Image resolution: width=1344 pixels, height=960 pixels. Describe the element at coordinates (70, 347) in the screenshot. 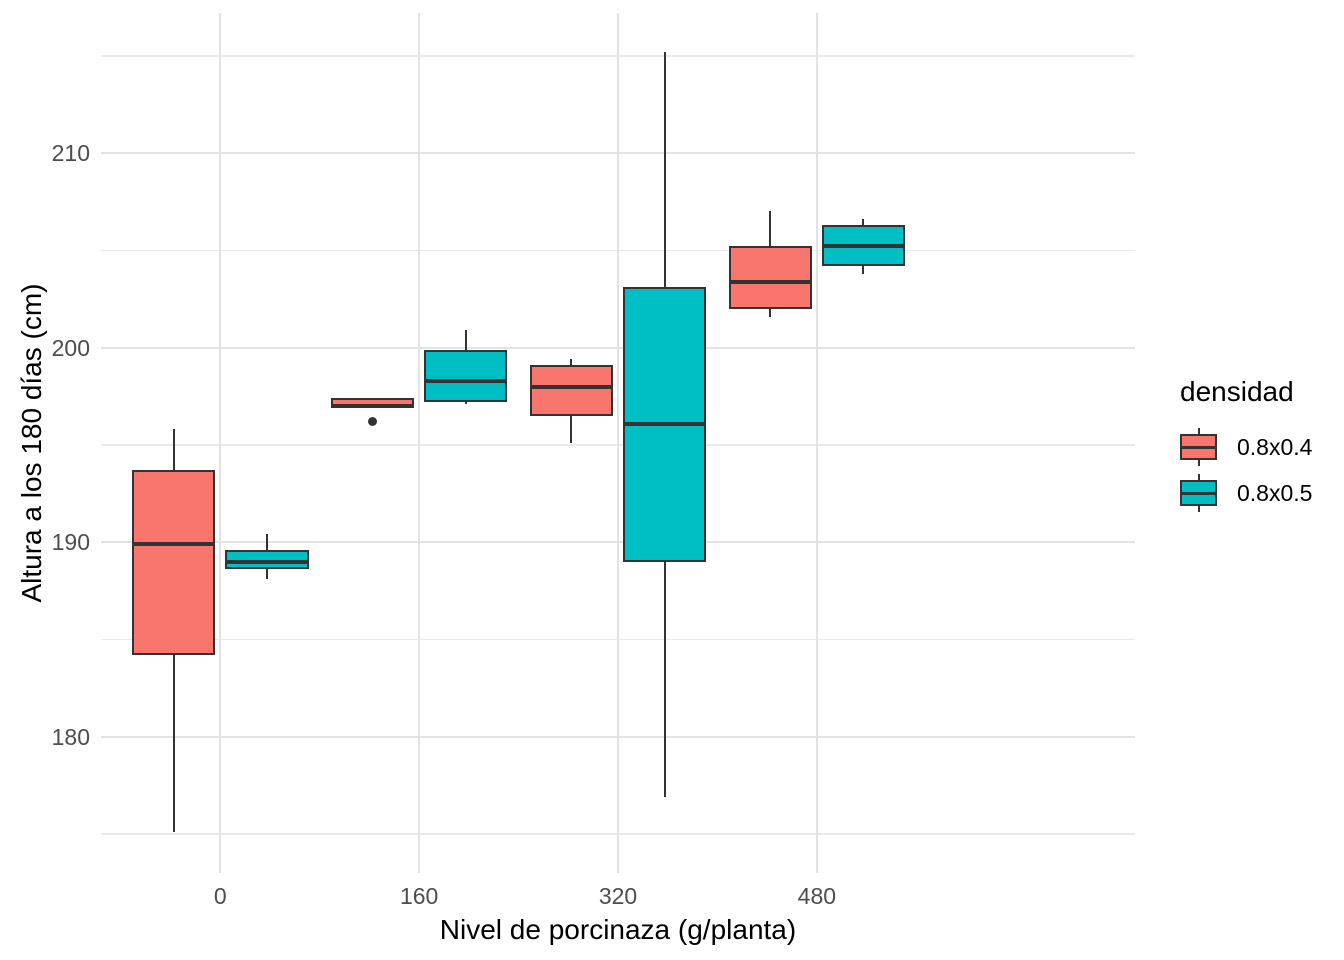

I see `y-axis-tick-label: 200` at that location.